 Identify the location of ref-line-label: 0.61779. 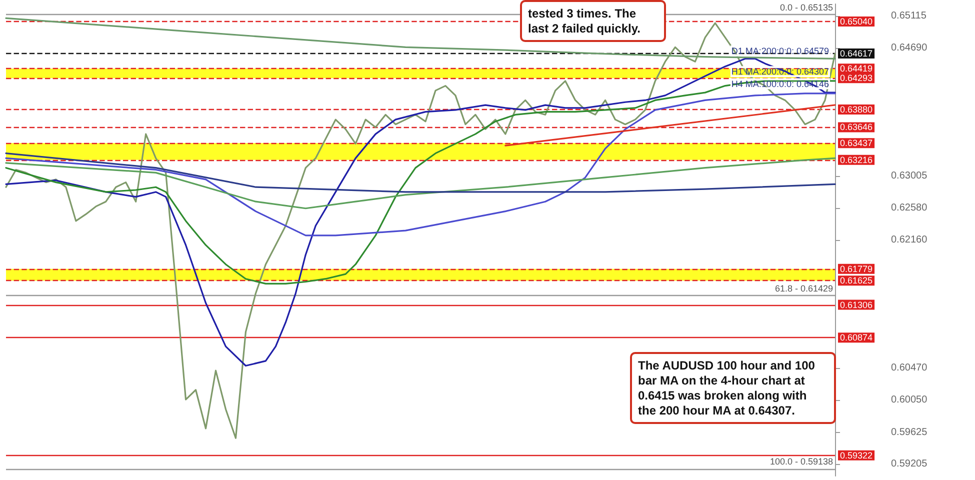
(856, 269).